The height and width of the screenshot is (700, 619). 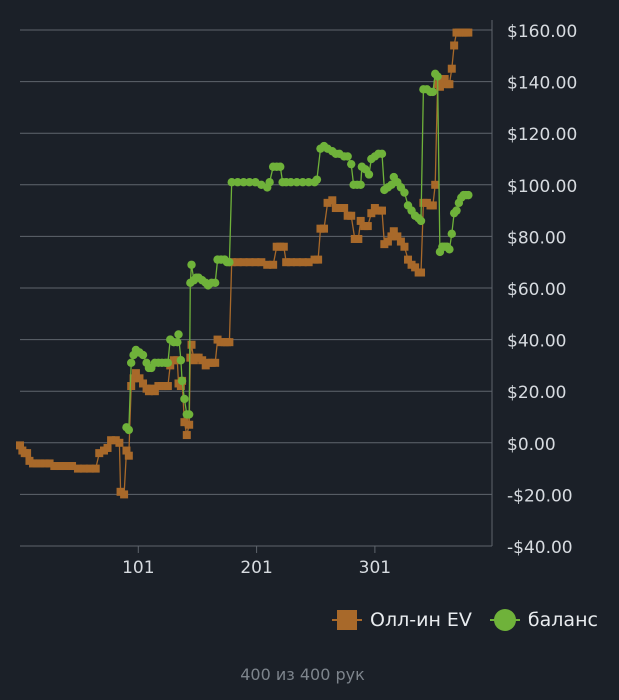 I want to click on legend-item-allin-ev: Олл-ин EV, so click(x=402, y=620).